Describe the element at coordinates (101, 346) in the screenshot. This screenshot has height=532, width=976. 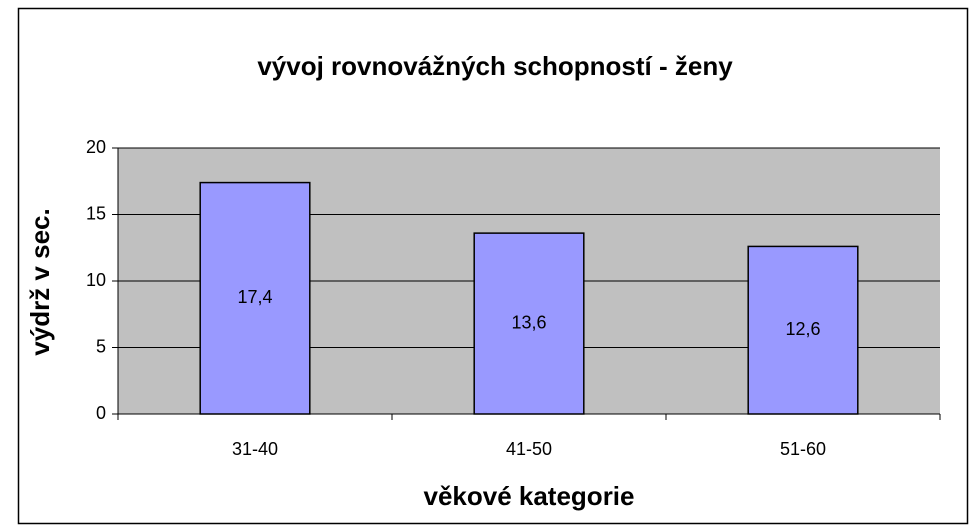
I see `y-tick-label: 5` at that location.